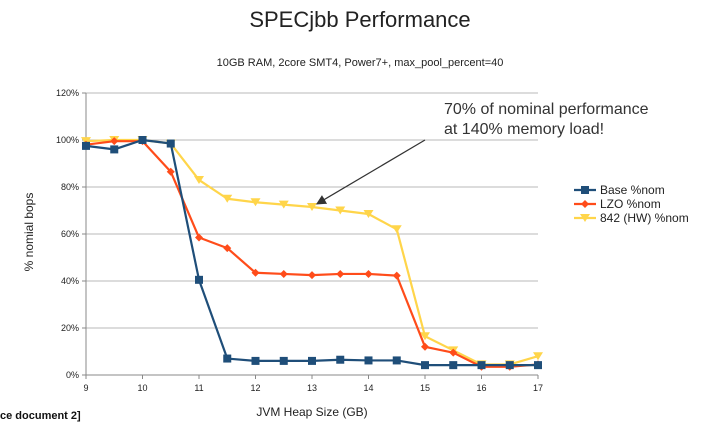  Describe the element at coordinates (72, 375) in the screenshot. I see `y-tick-label: 0%` at that location.